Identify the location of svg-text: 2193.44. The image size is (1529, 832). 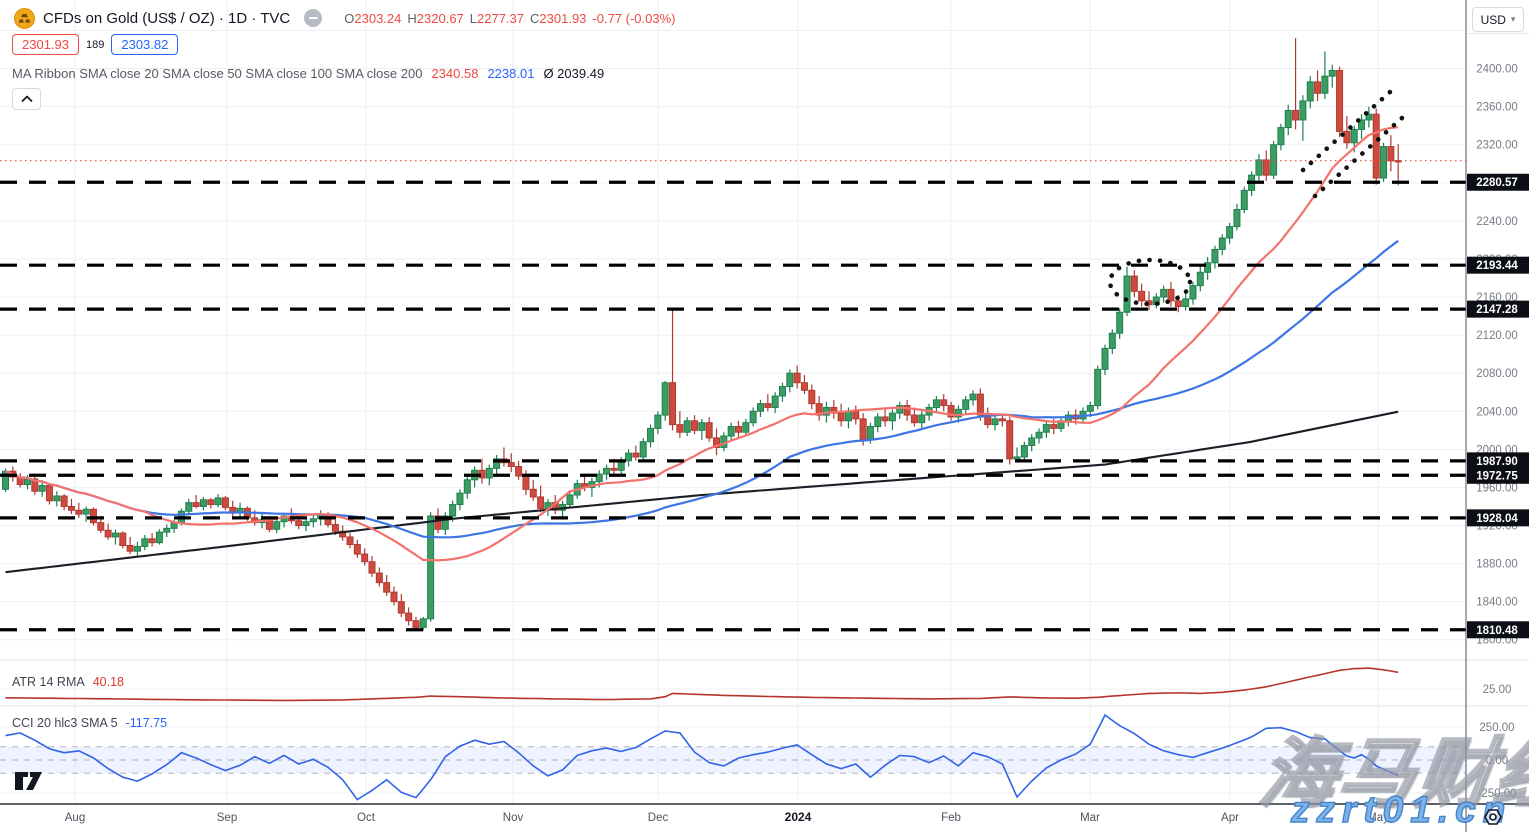
(1497, 266).